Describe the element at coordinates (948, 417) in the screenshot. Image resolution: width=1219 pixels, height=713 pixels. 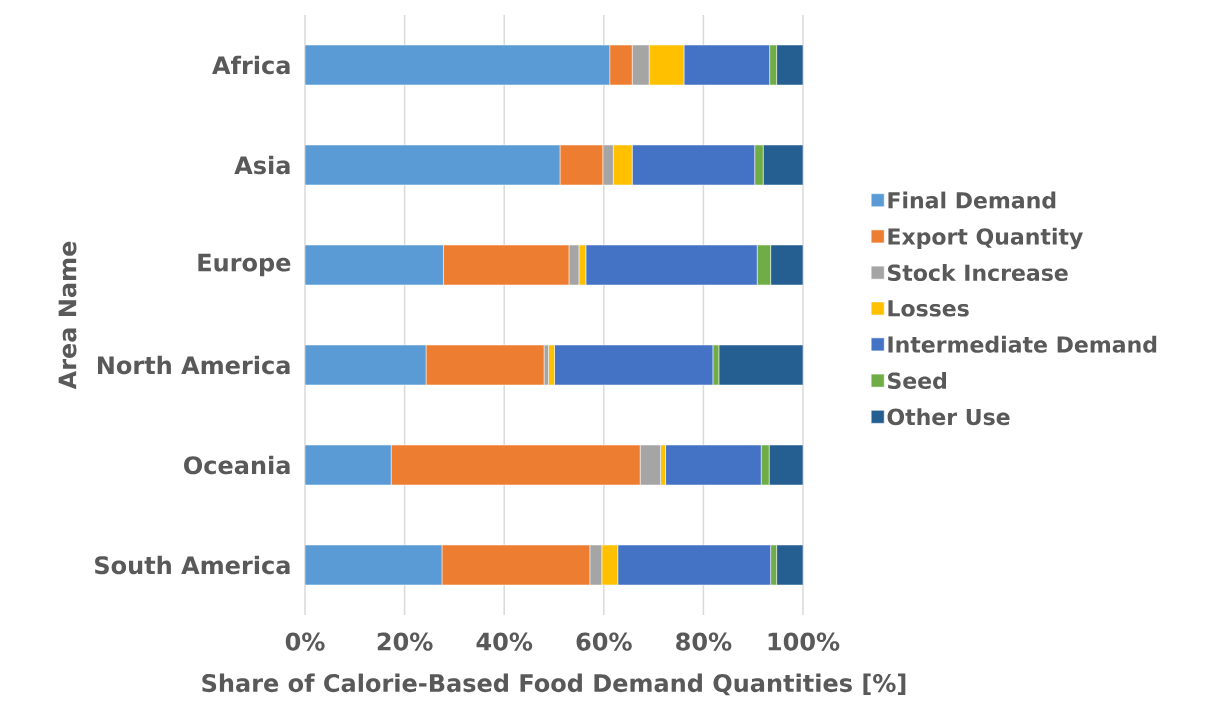
I see `legend-label: Other Use` at that location.